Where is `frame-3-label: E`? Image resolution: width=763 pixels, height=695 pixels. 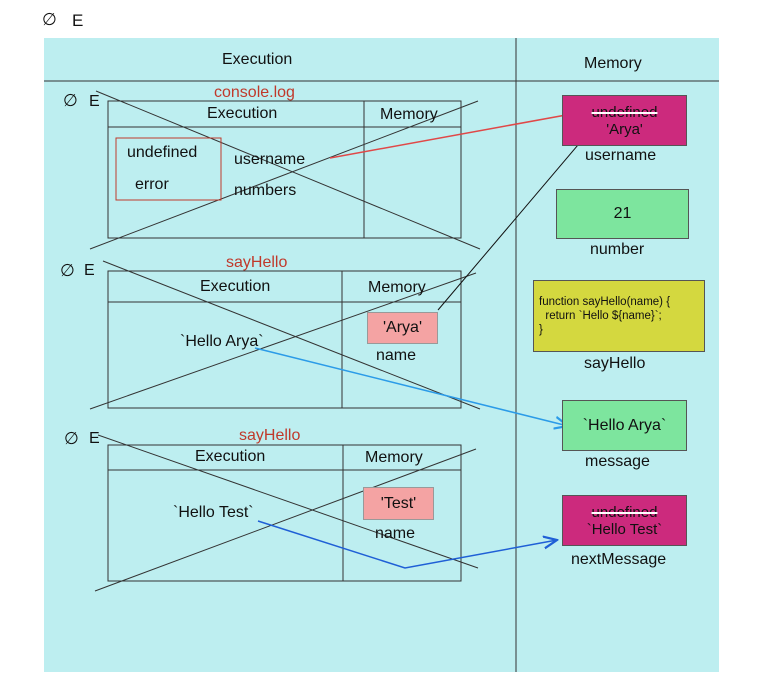
frame-3-label: E is located at coordinates (94, 438).